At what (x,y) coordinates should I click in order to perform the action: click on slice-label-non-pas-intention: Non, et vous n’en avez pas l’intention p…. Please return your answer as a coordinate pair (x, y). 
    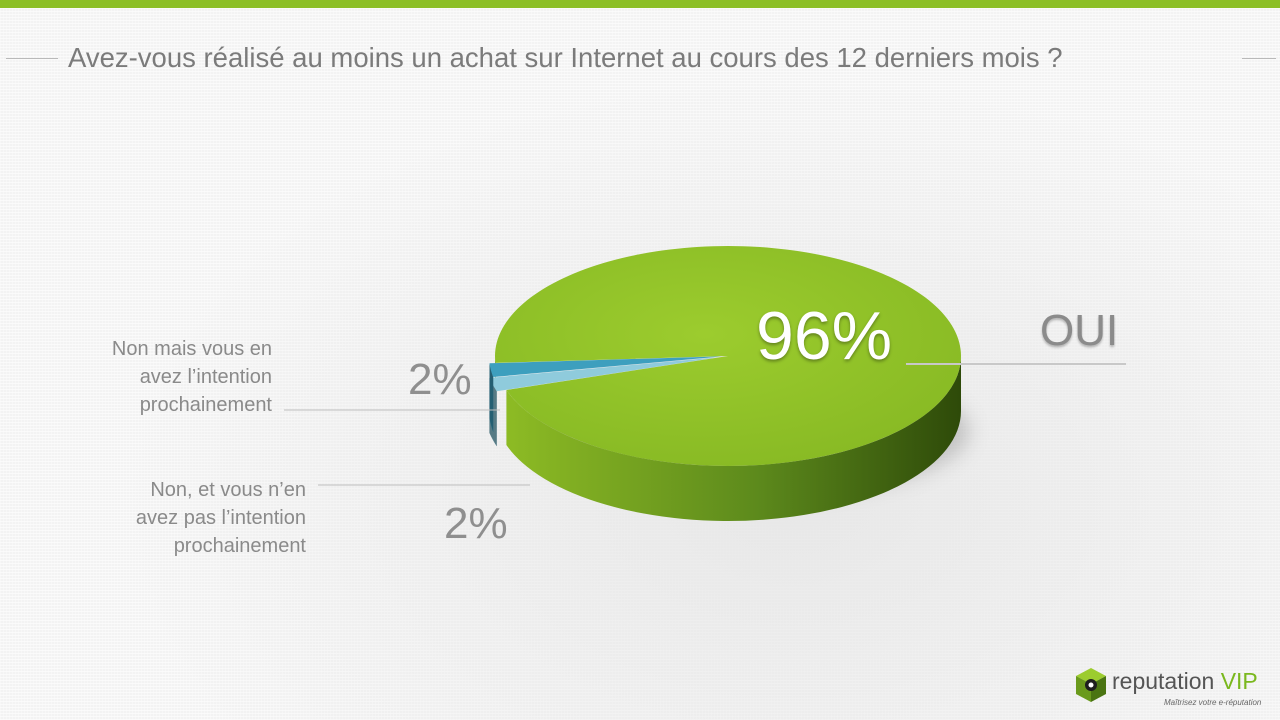
    Looking at the image, I should click on (183, 518).